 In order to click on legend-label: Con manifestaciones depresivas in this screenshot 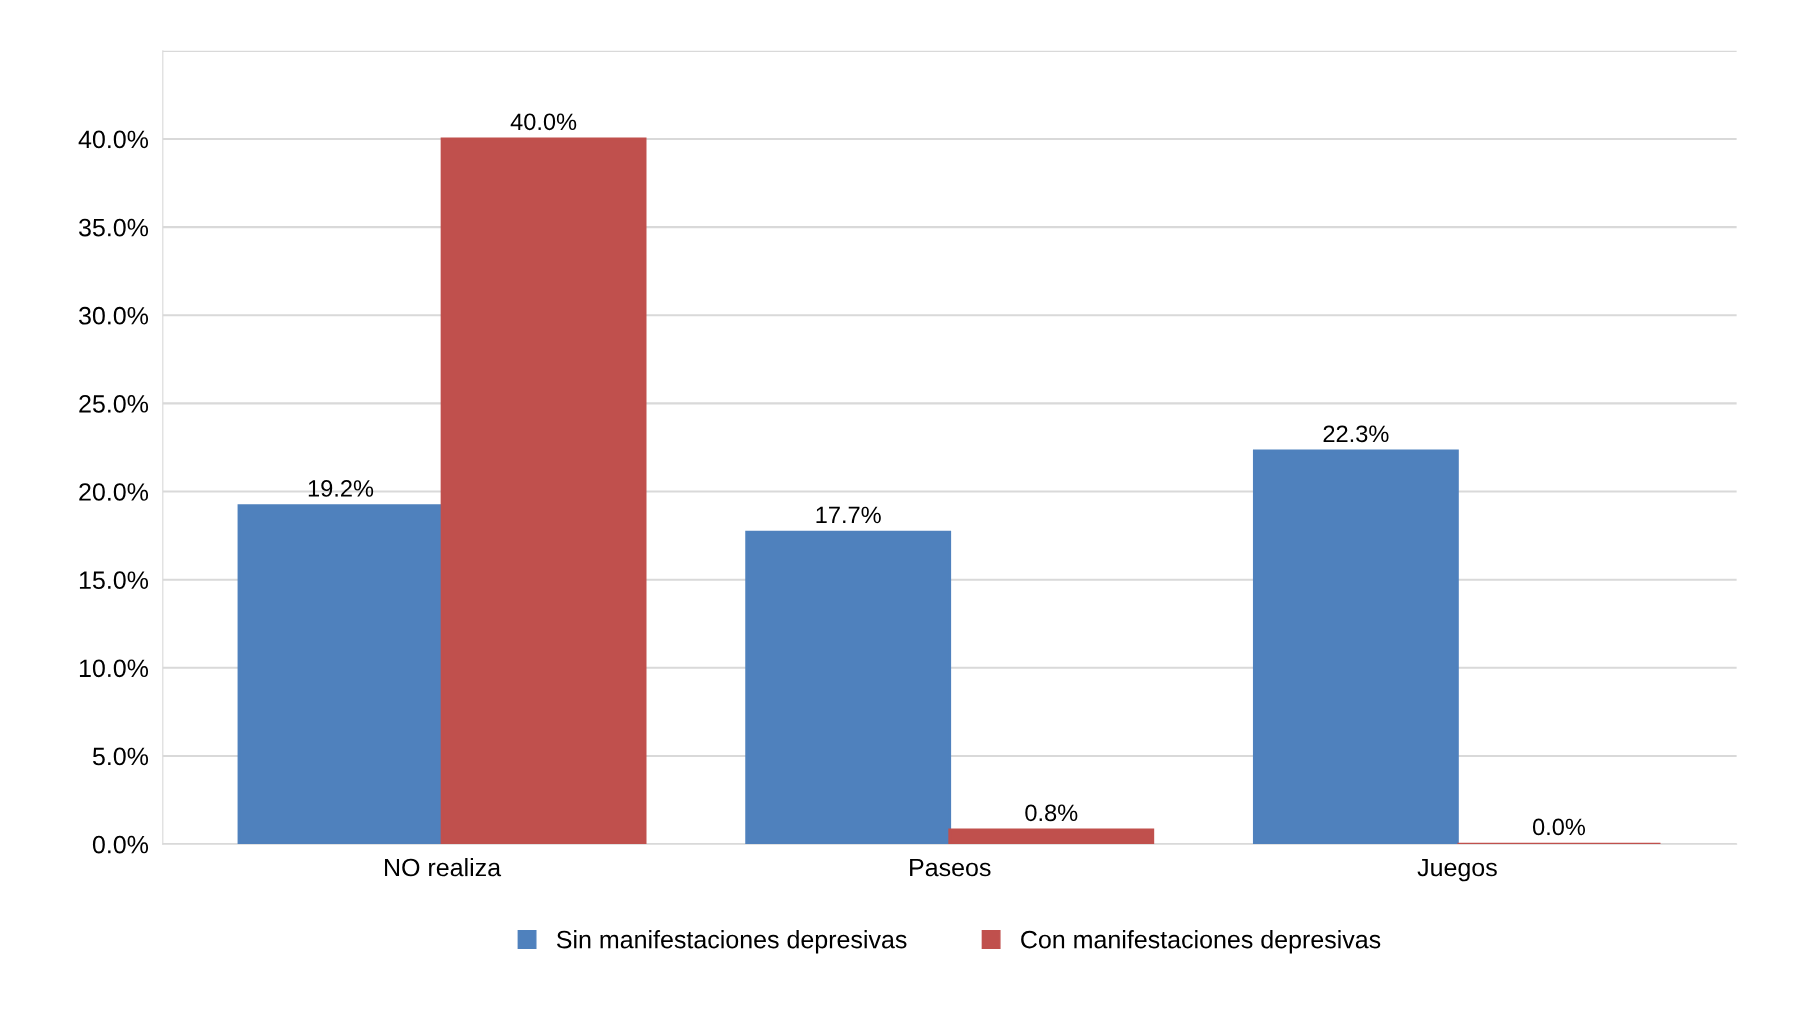, I will do `click(1201, 942)`.